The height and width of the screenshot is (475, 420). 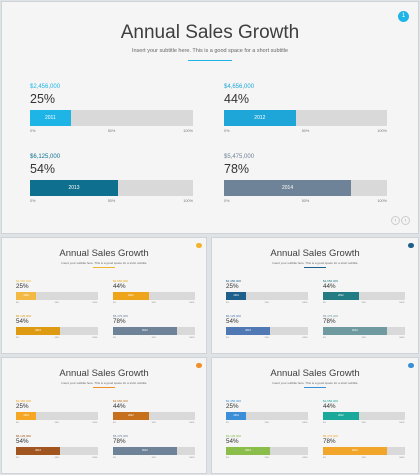 What do you see at coordinates (43, 99) in the screenshot?
I see `growth-percent: 25%` at bounding box center [43, 99].